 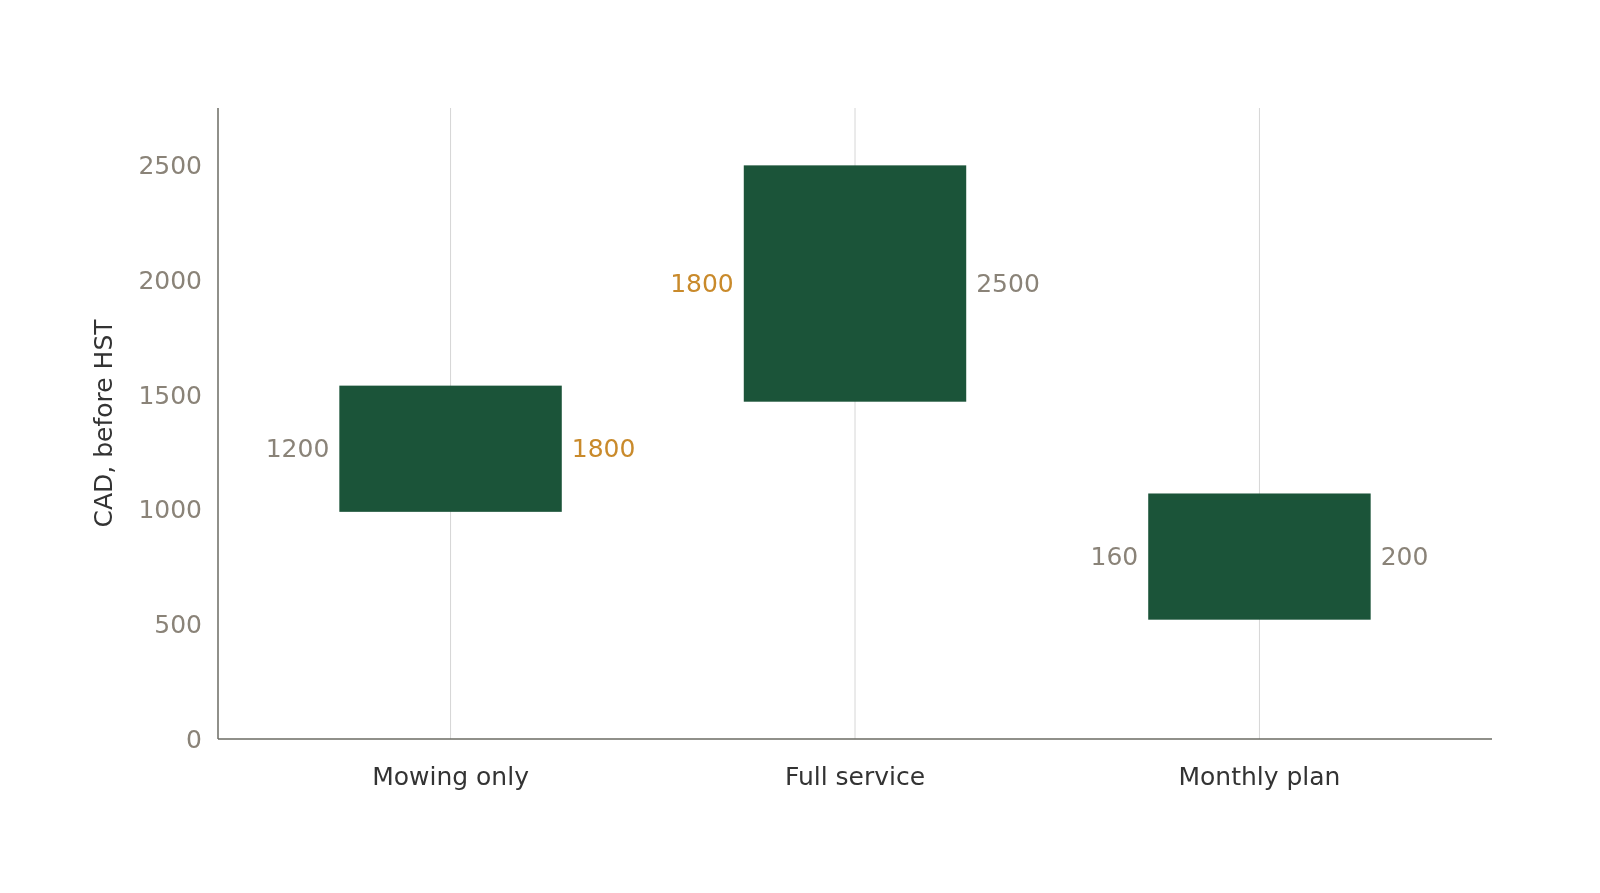 I want to click on x-tick-label: Monthly plan, so click(x=1259, y=776).